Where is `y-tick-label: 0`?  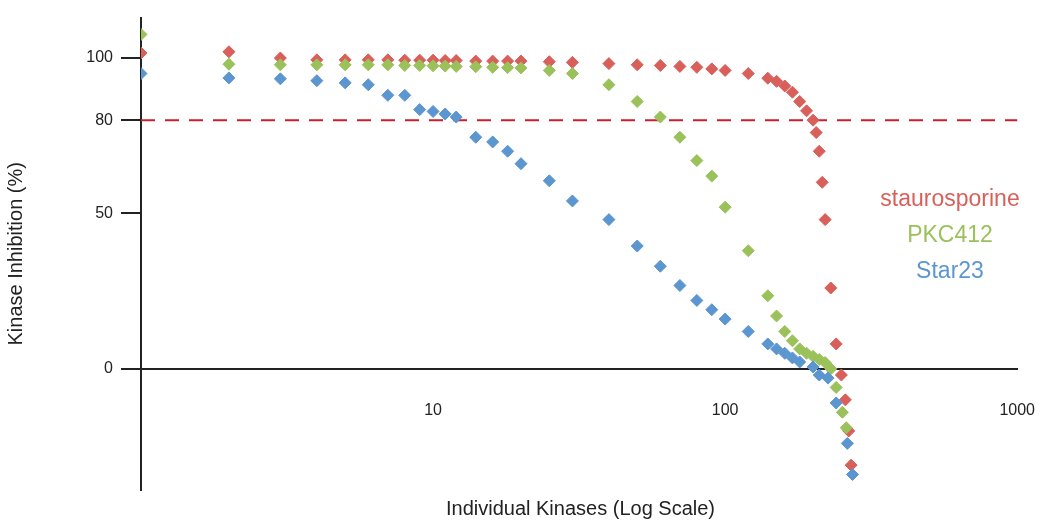 y-tick-label: 0 is located at coordinates (109, 368).